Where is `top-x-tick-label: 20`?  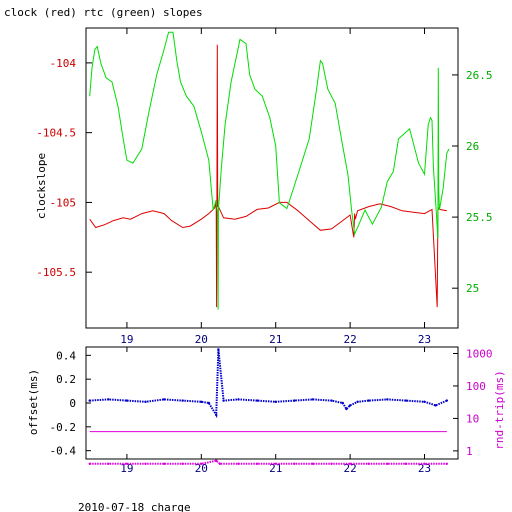
top-x-tick-label: 20 is located at coordinates (201, 339).